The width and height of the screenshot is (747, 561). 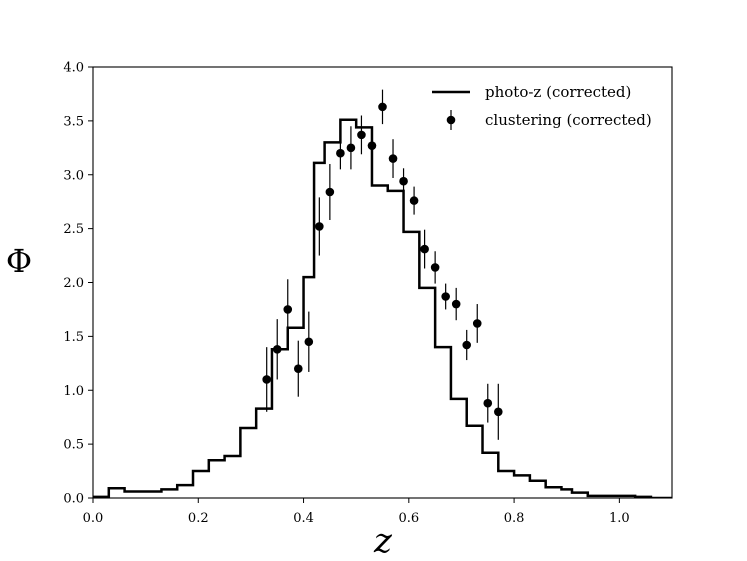 I want to click on x-tick-label: 0.4, so click(x=303, y=518).